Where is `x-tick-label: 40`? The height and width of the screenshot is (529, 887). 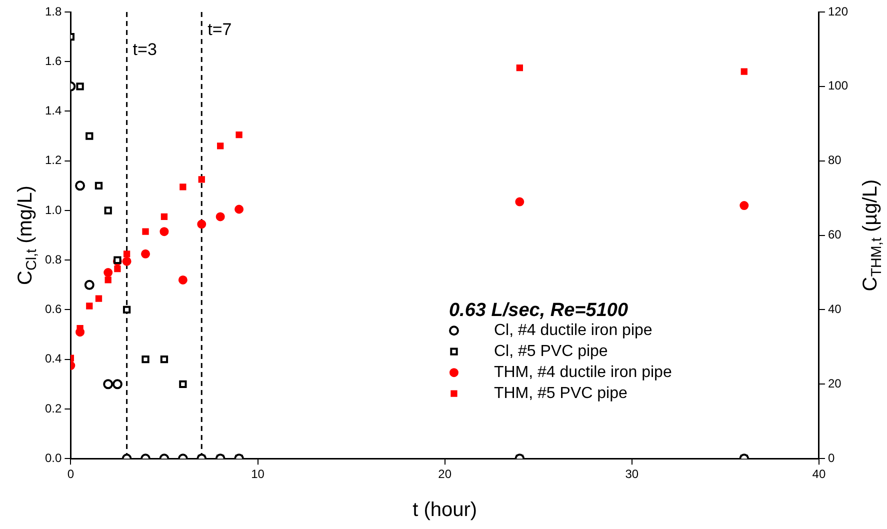
x-tick-label: 40 is located at coordinates (819, 474).